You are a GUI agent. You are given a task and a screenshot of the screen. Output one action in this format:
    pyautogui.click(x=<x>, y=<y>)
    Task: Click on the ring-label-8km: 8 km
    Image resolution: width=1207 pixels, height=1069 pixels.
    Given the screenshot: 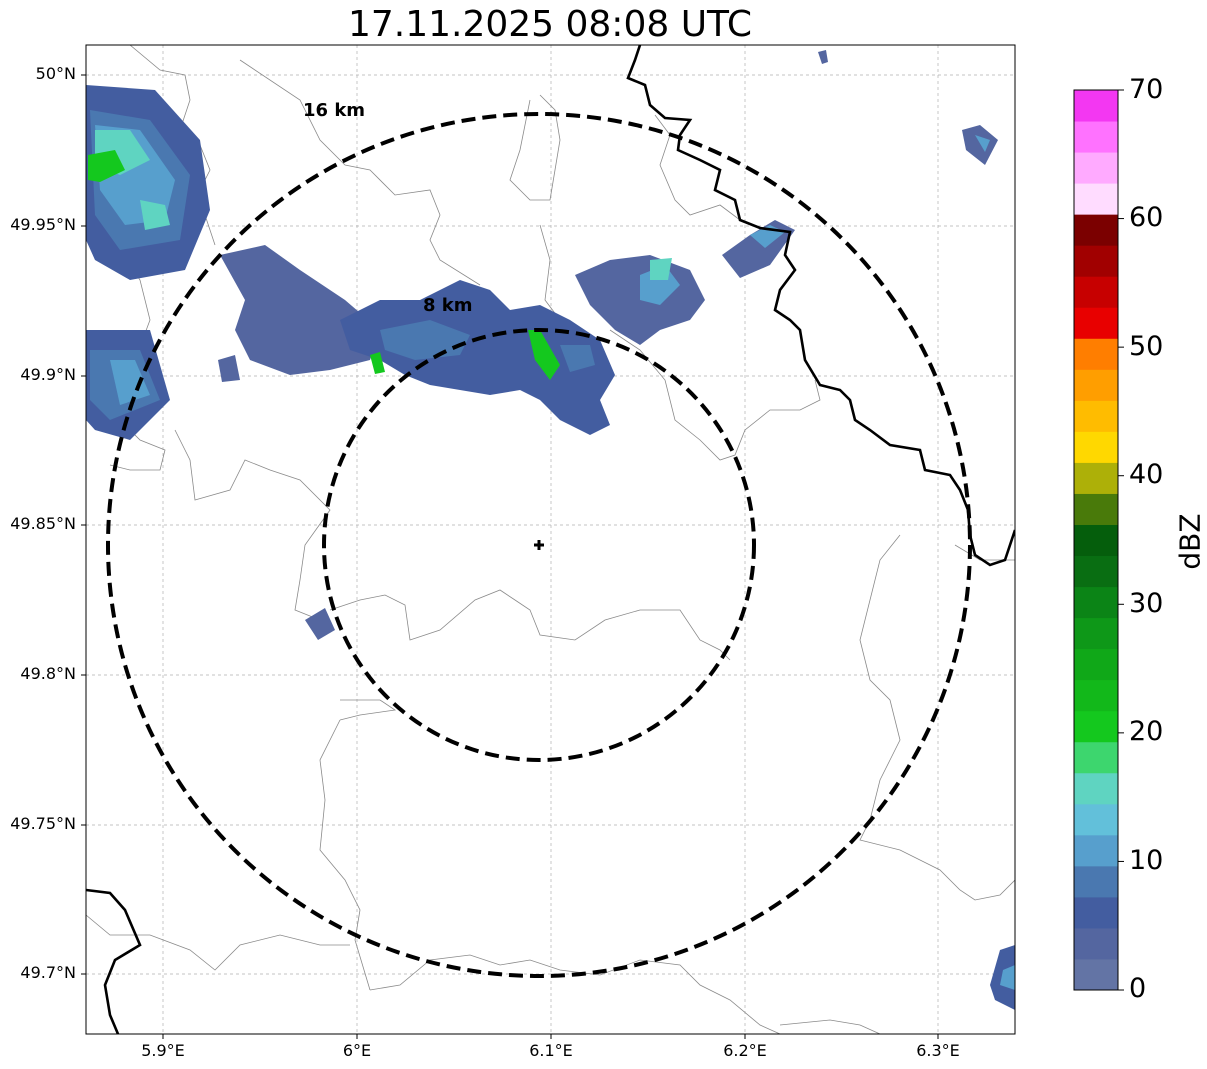 What is the action you would take?
    pyautogui.click(x=448, y=305)
    